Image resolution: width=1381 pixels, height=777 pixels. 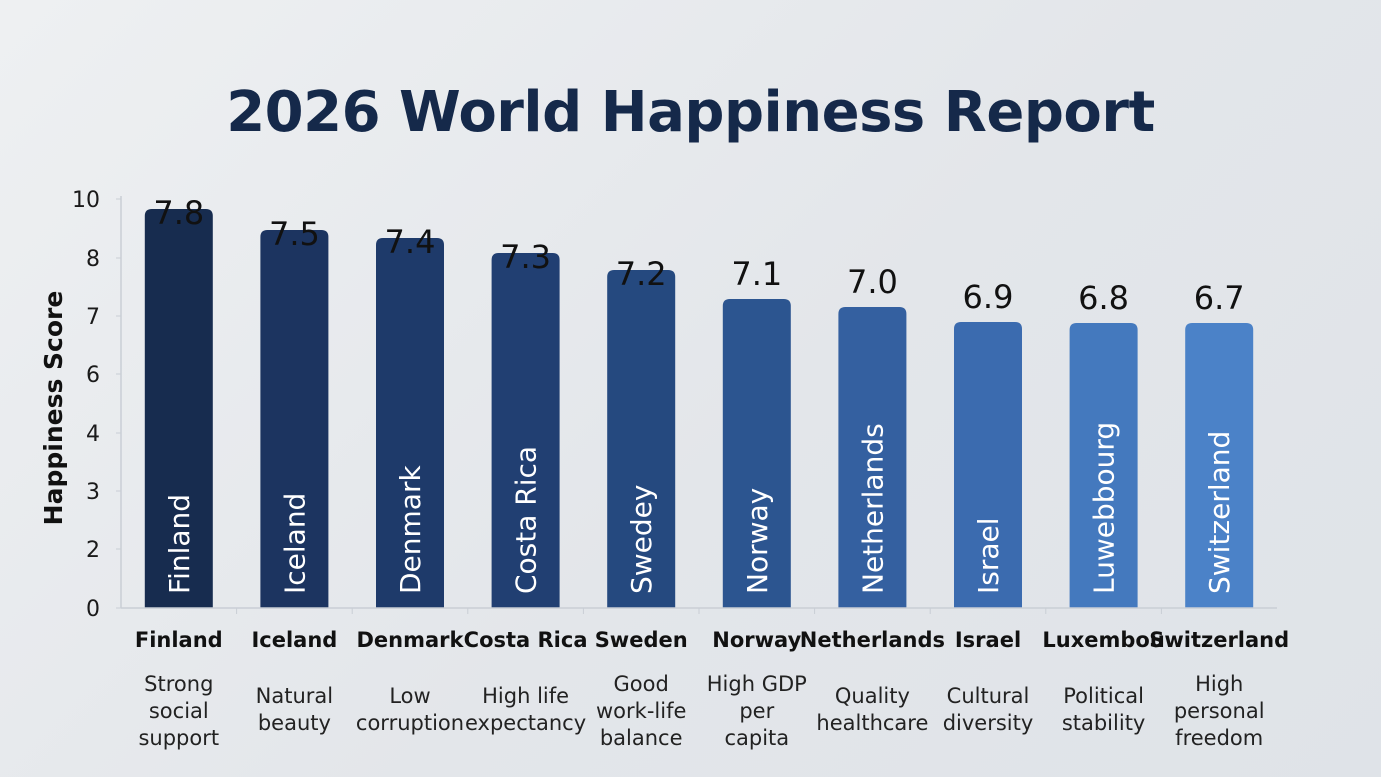 I want to click on bar-inner-label: Israel, so click(x=988, y=555).